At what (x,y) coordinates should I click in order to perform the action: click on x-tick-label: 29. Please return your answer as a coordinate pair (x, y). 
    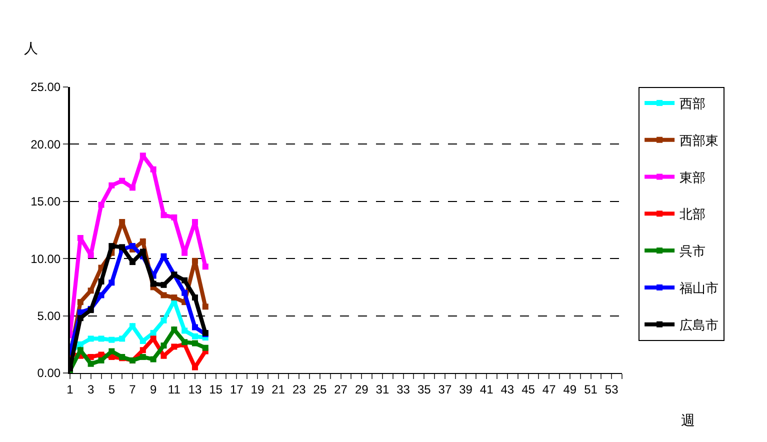
    Looking at the image, I should click on (361, 389).